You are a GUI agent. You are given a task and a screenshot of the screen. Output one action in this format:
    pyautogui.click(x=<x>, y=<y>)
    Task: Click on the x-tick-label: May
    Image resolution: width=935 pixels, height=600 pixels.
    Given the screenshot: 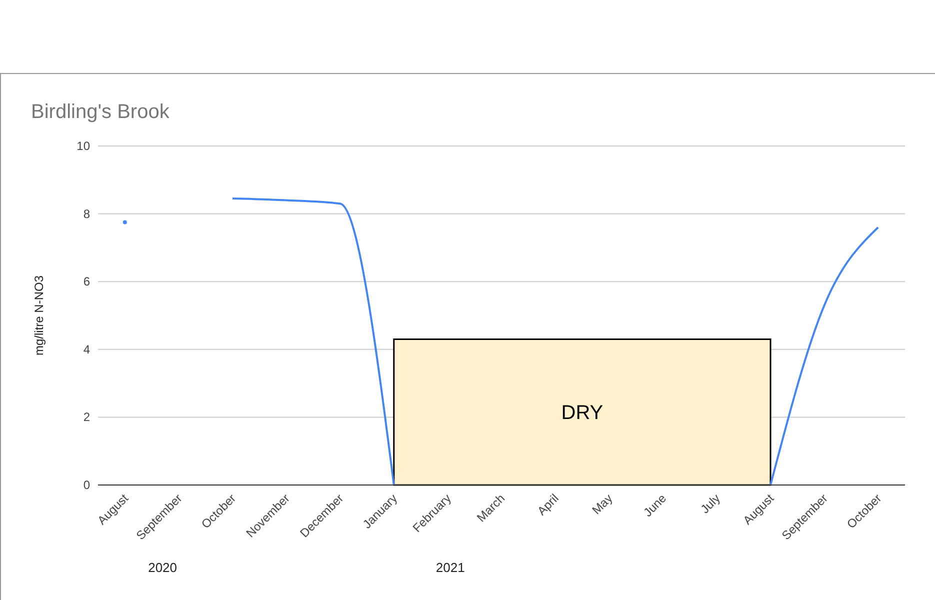 What is the action you would take?
    pyautogui.click(x=602, y=504)
    